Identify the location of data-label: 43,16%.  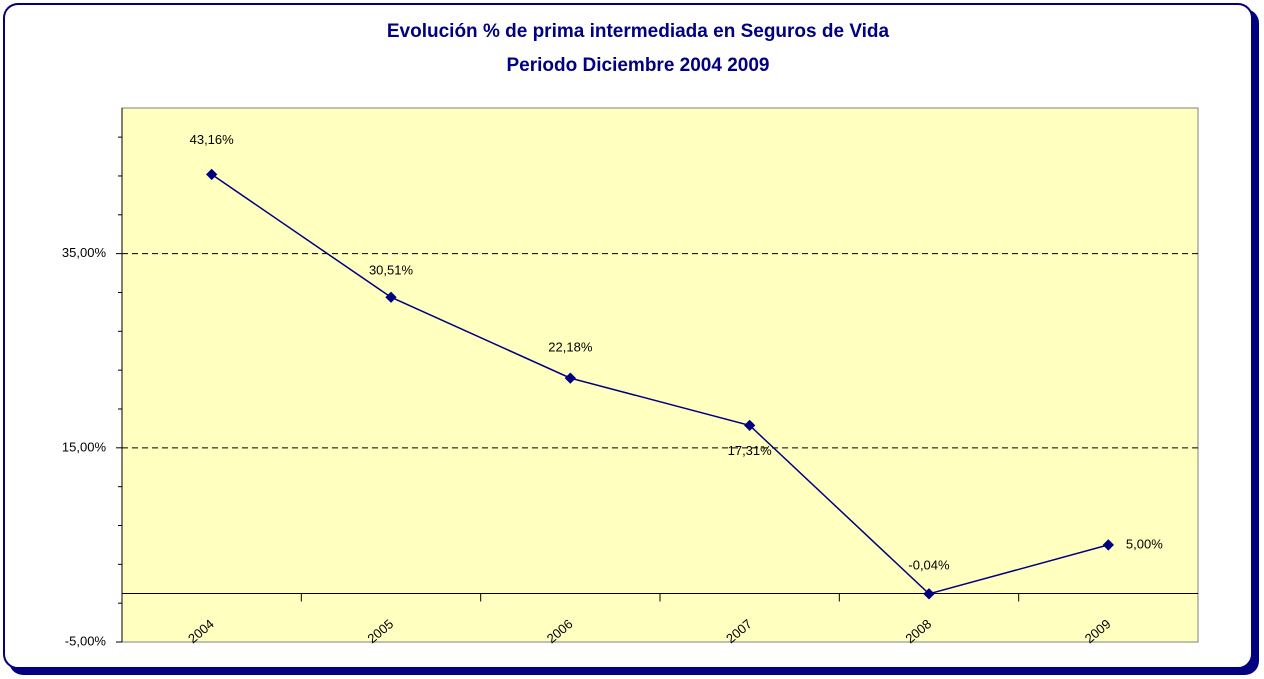
(212, 139).